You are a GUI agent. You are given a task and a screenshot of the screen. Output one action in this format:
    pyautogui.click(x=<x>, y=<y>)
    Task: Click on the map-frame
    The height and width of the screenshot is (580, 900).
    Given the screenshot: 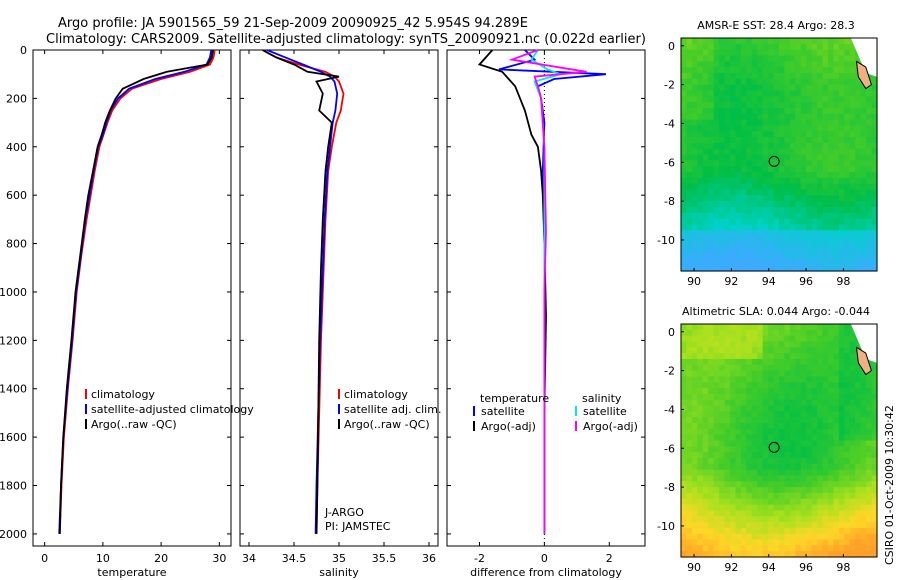 What is the action you would take?
    pyautogui.click(x=779, y=440)
    